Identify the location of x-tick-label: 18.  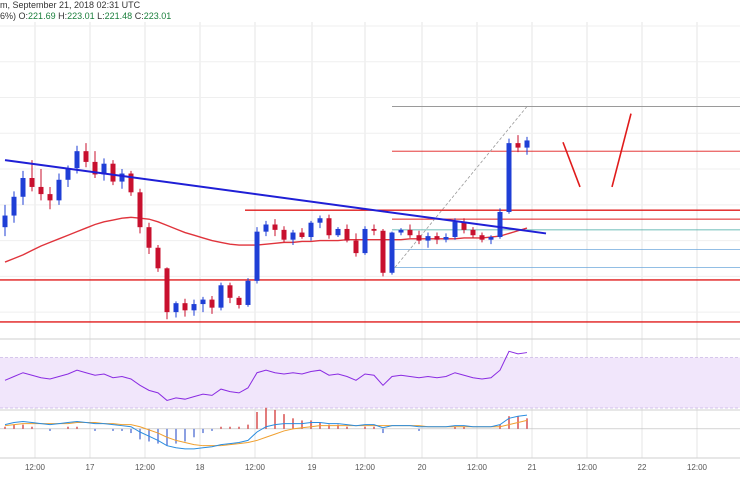
(200, 467).